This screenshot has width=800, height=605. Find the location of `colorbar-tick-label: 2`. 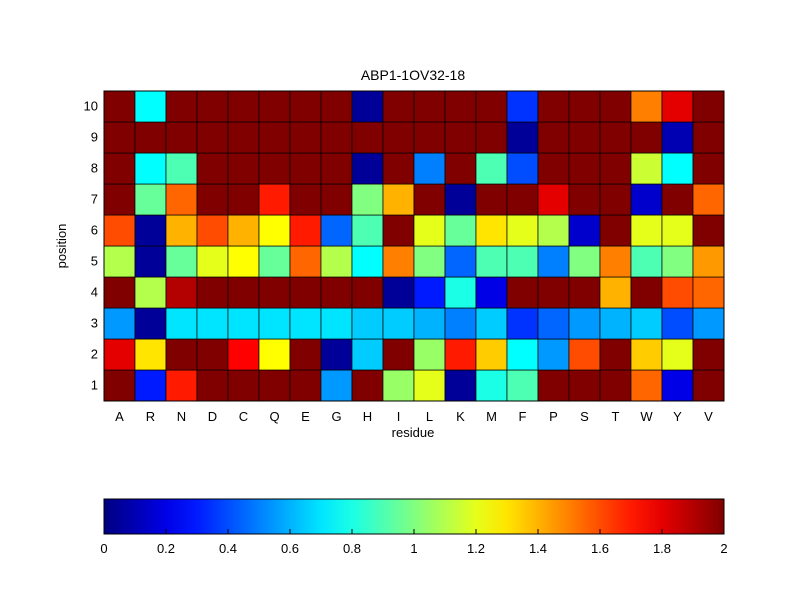

colorbar-tick-label: 2 is located at coordinates (723, 548).